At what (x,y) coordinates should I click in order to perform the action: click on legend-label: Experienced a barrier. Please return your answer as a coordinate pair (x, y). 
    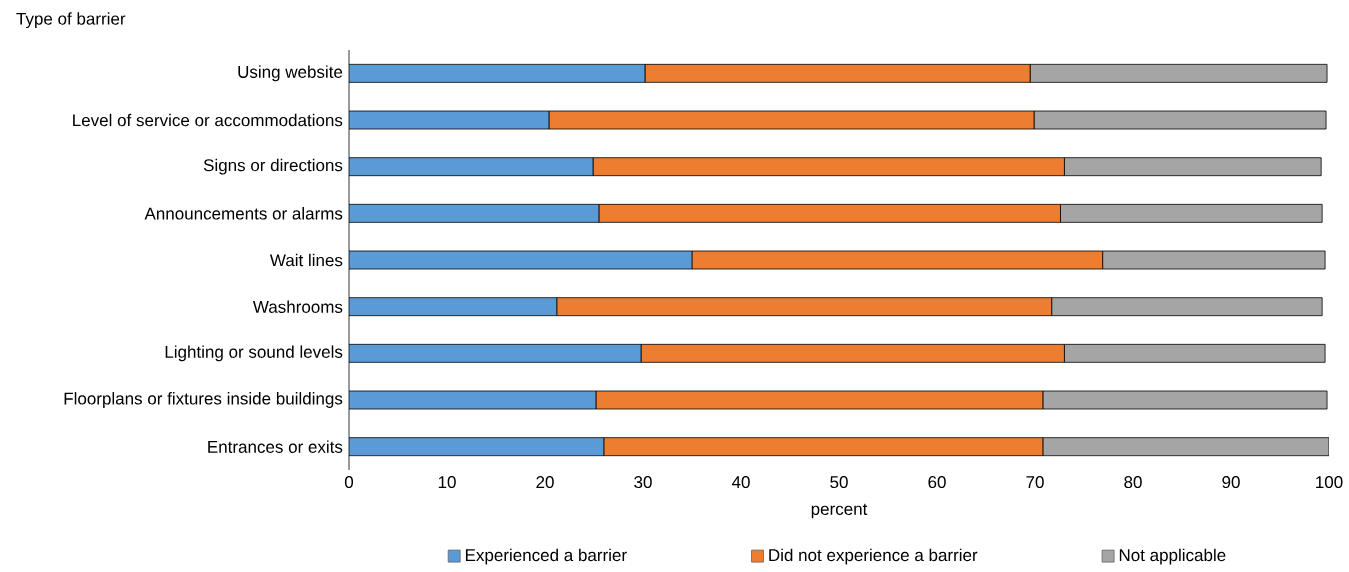
    Looking at the image, I should click on (546, 556).